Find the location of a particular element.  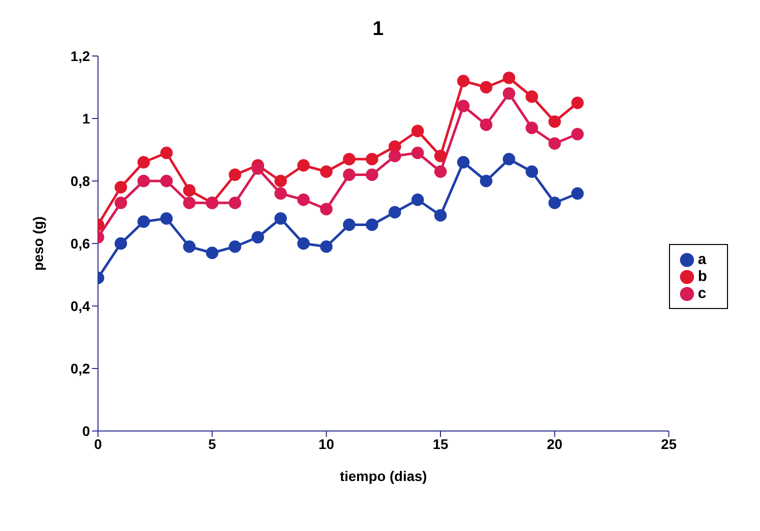

y-tick-label: 0,4 is located at coordinates (80, 306).